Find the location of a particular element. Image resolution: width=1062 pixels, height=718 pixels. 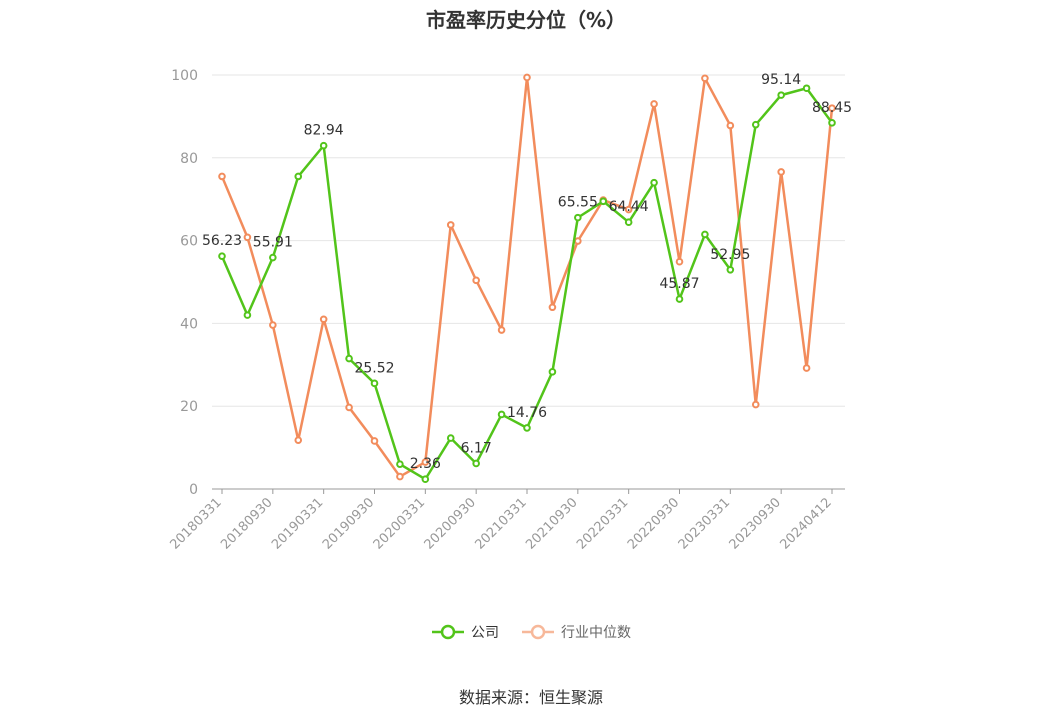

data-label: 95.14 is located at coordinates (781, 80).